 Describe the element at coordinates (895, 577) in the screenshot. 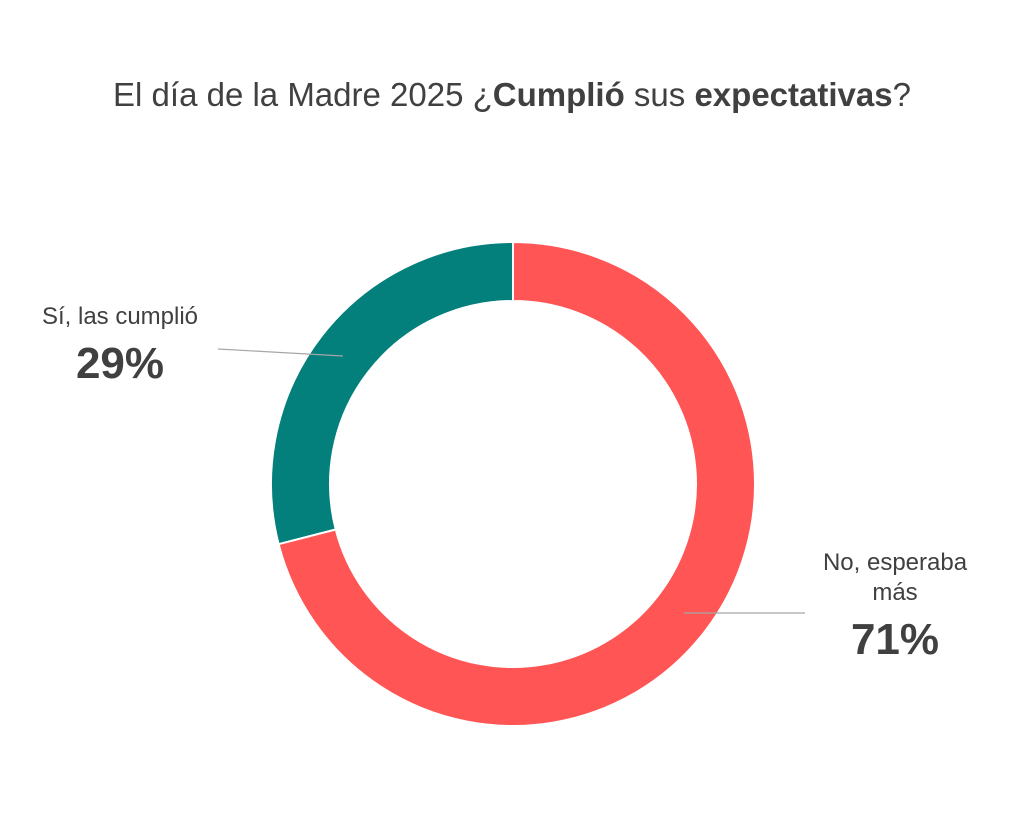

I see `data-label-name: No, esperaba más` at that location.